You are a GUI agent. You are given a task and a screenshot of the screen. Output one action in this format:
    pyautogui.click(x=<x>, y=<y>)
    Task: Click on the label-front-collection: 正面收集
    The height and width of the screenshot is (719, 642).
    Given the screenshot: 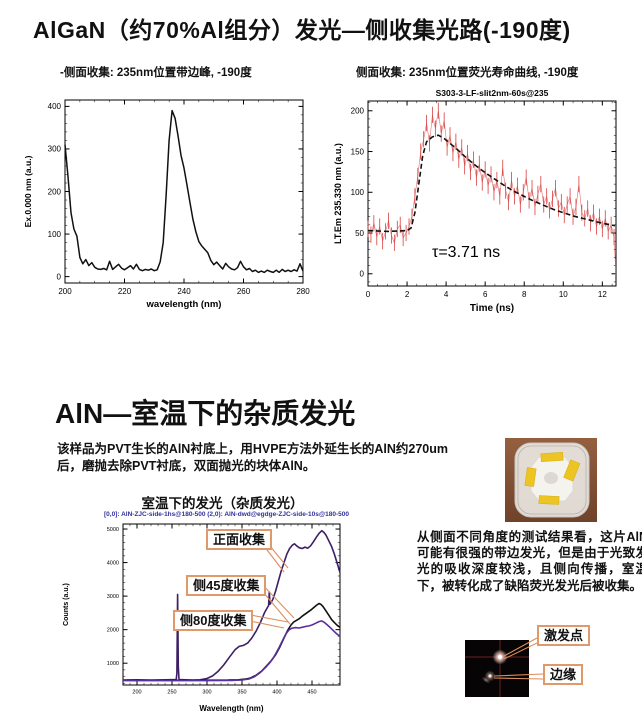 What is the action you would take?
    pyautogui.click(x=239, y=539)
    